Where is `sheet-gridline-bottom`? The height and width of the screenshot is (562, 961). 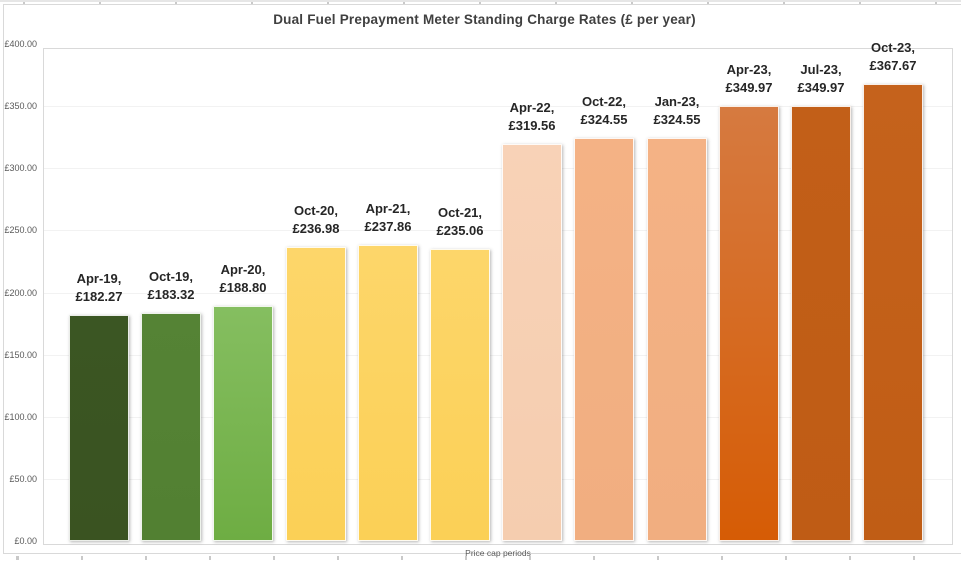 sheet-gridline-bottom is located at coordinates (480, 559).